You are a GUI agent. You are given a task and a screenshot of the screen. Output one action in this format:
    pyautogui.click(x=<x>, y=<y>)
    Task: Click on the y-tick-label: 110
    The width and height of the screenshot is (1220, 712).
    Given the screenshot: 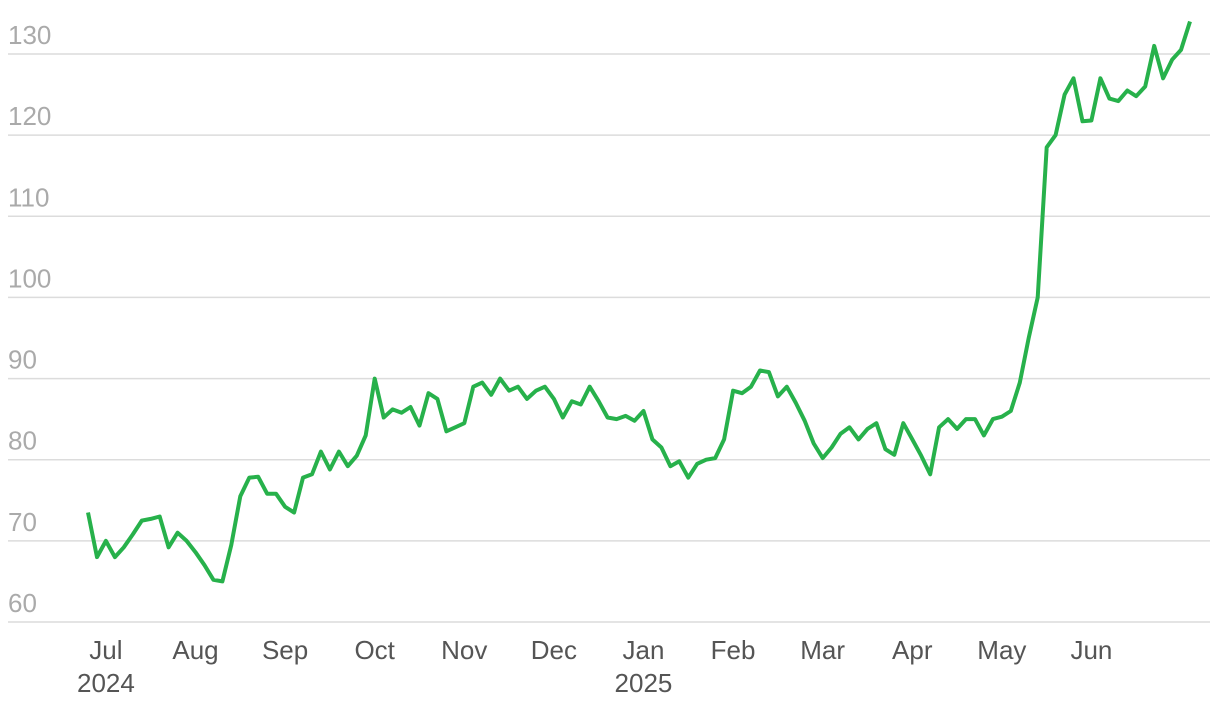 What is the action you would take?
    pyautogui.click(x=28, y=197)
    